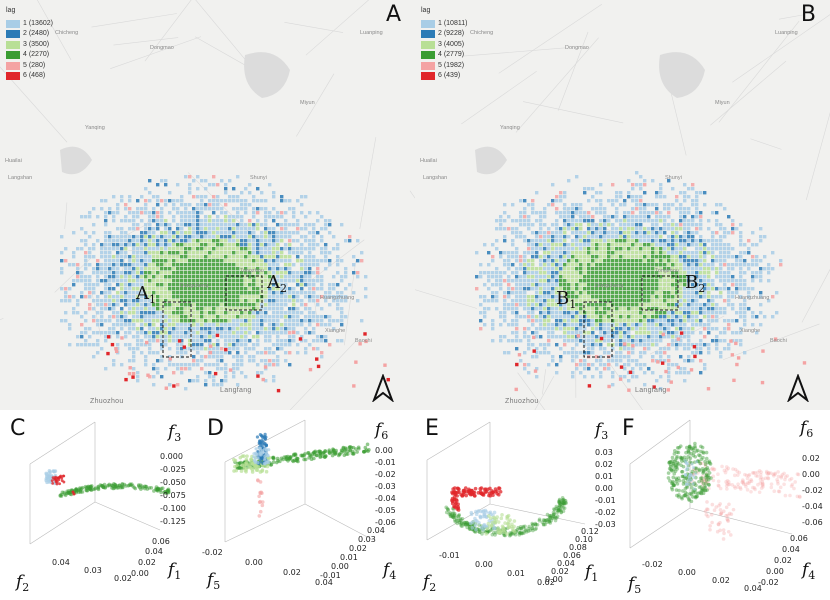  What do you see at coordinates (330, 575) in the screenshot?
I see `right-tick-label: -0.01` at bounding box center [330, 575].